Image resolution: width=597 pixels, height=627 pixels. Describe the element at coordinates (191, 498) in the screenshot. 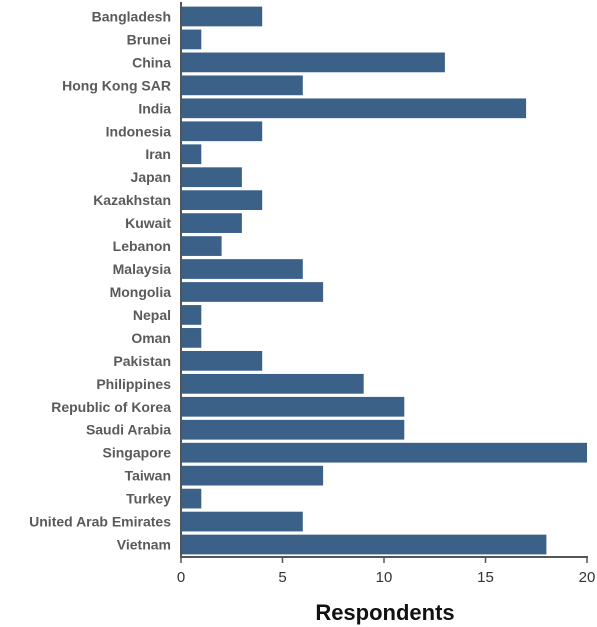

I see `bar-turkey` at that location.